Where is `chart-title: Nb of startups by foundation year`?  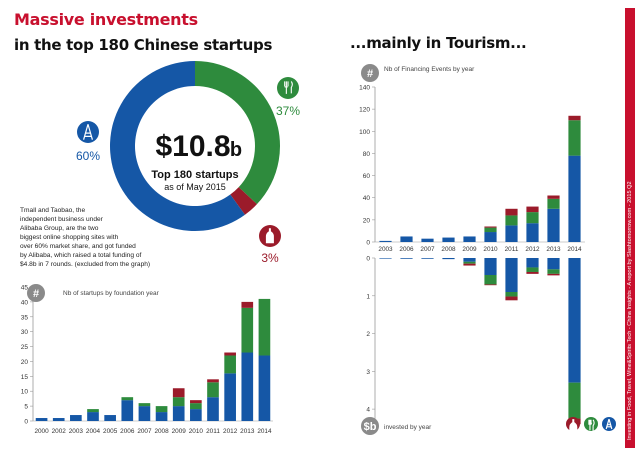 chart-title: Nb of startups by foundation year is located at coordinates (111, 293).